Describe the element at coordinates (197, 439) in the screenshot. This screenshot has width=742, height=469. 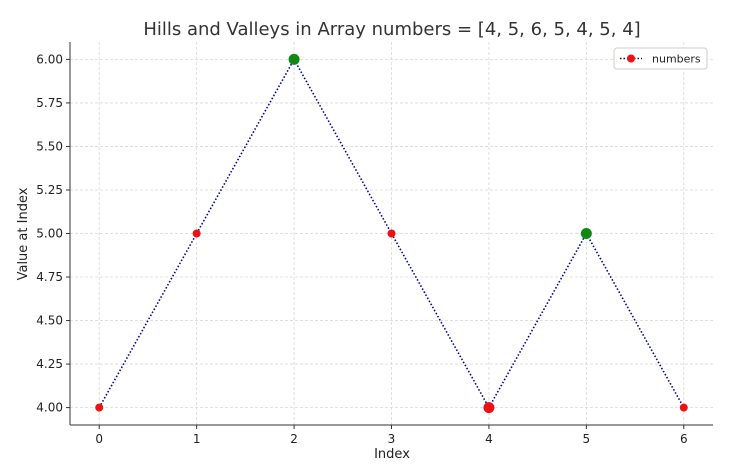
I see `x-tick-label: 1` at that location.